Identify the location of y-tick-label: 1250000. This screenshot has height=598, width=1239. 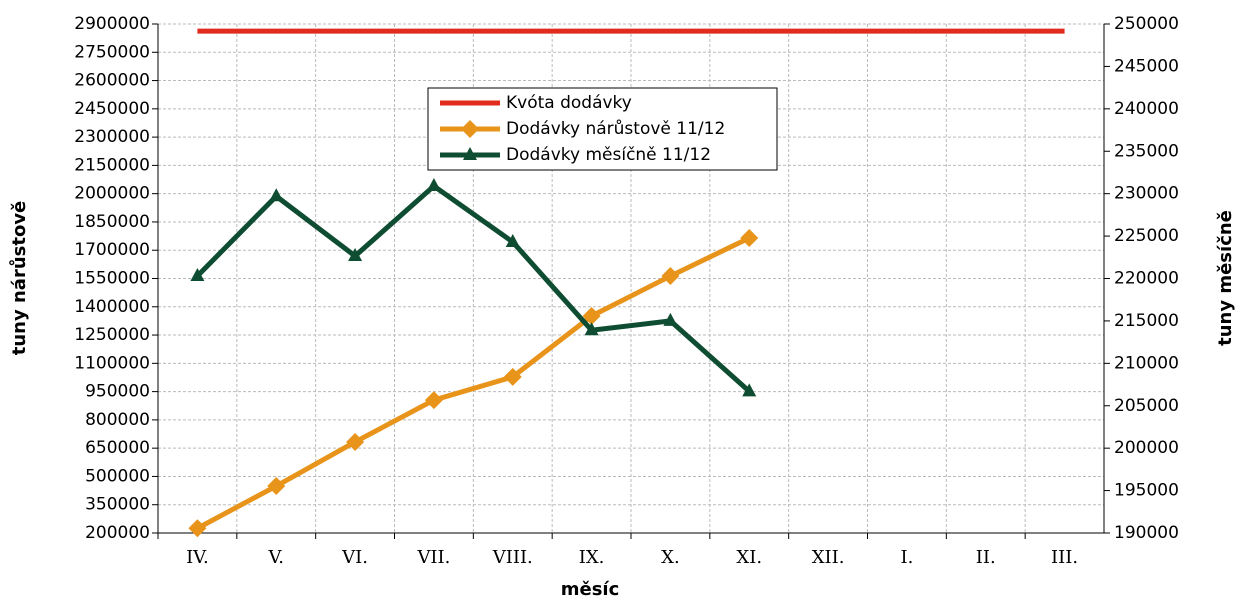
(112, 335).